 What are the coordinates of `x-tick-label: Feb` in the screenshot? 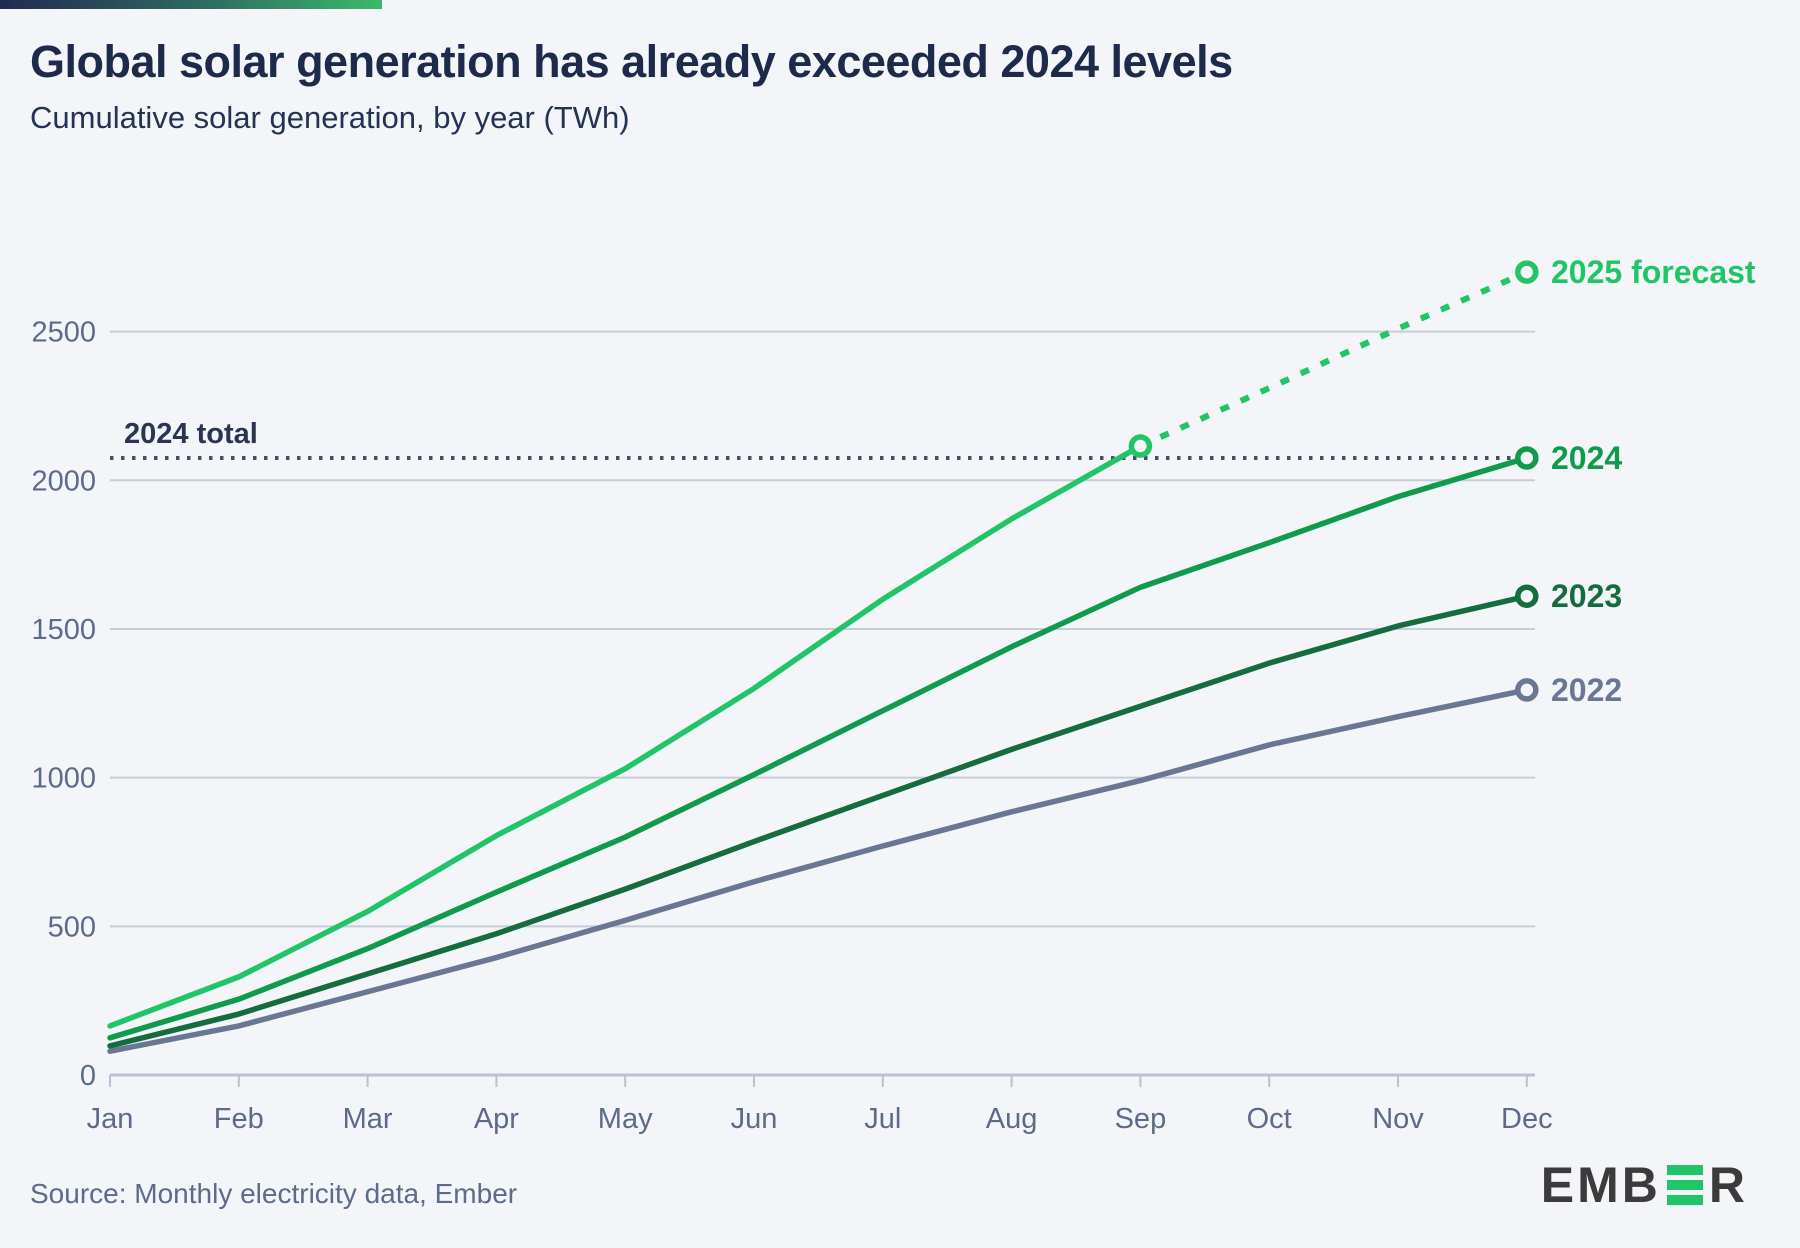 It's located at (239, 1119).